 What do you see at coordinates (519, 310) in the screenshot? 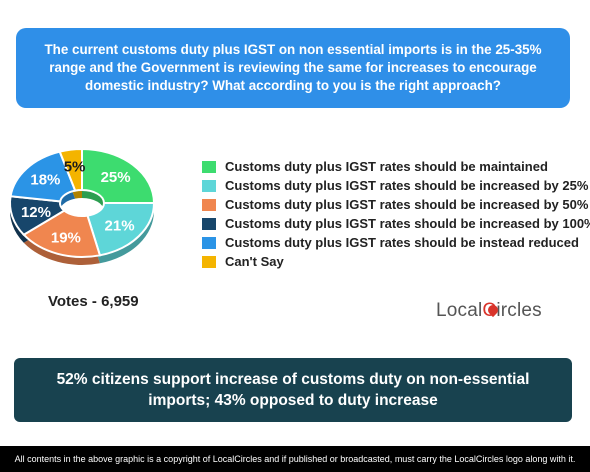
I see `logo-text-suffix: ircles` at bounding box center [519, 310].